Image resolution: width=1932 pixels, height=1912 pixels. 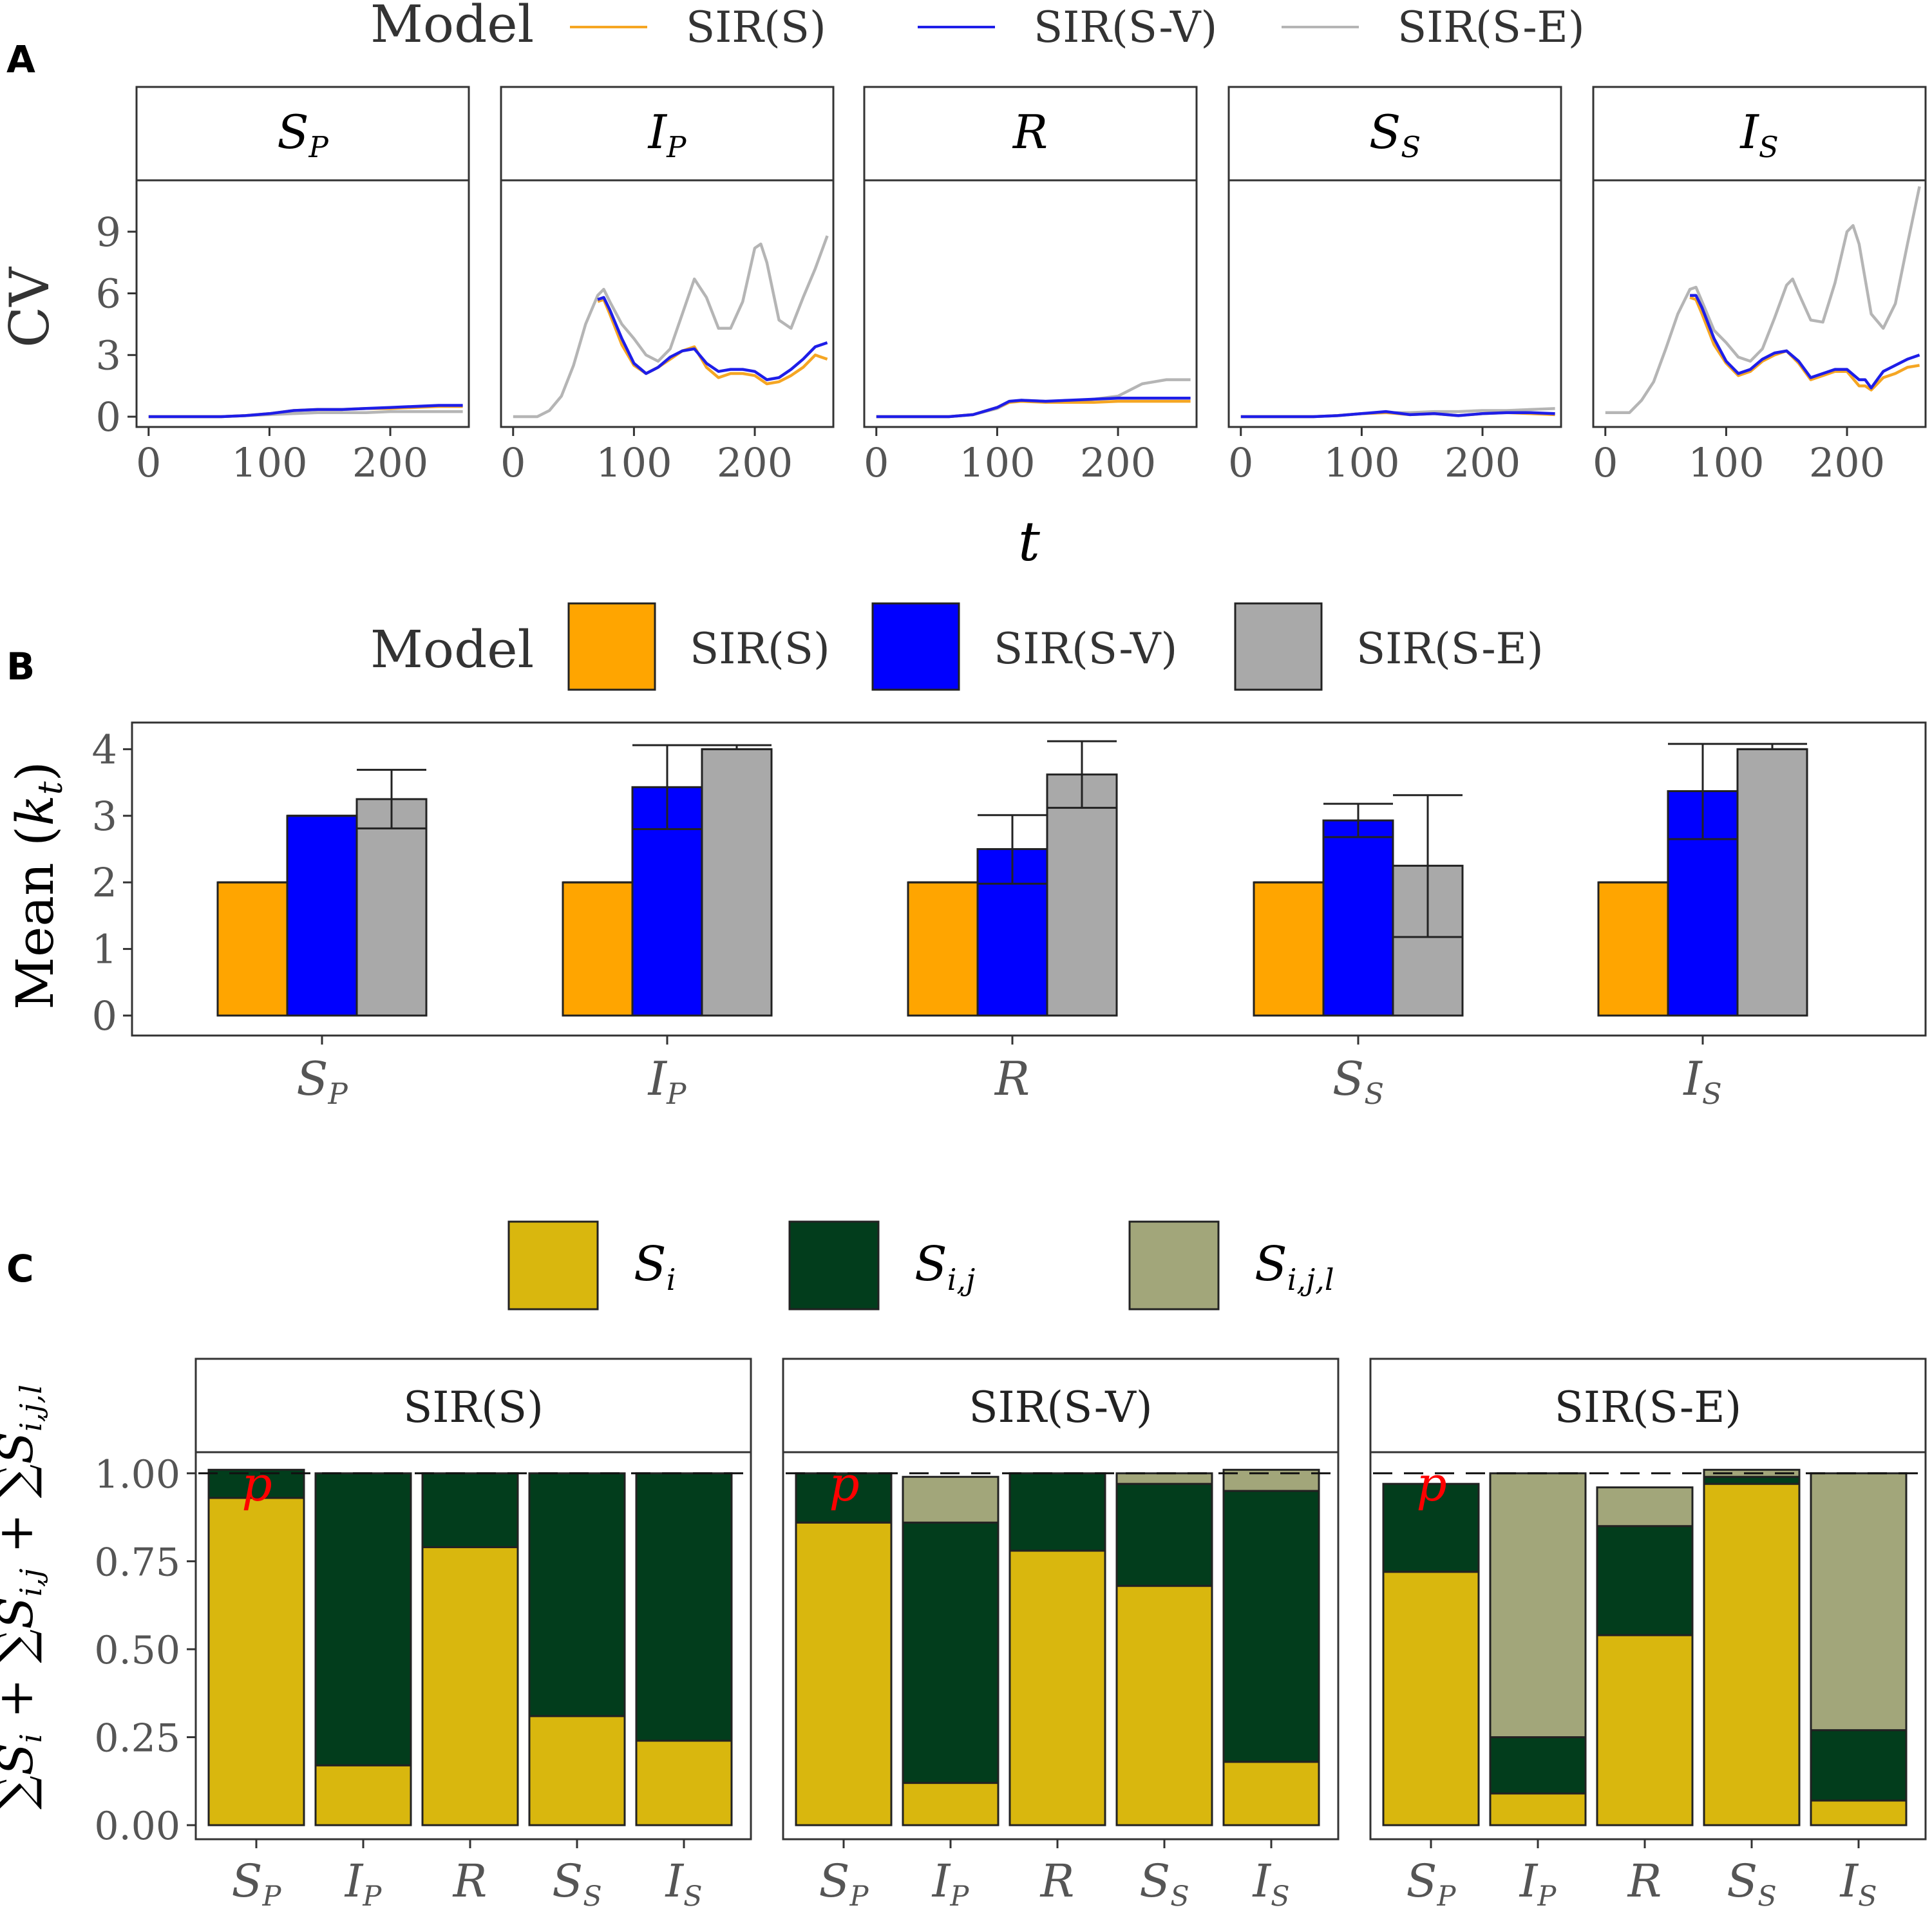 I want to click on facet-c-2: SIR(S-E) SP IP R SS IS p, so click(x=1648, y=1635).